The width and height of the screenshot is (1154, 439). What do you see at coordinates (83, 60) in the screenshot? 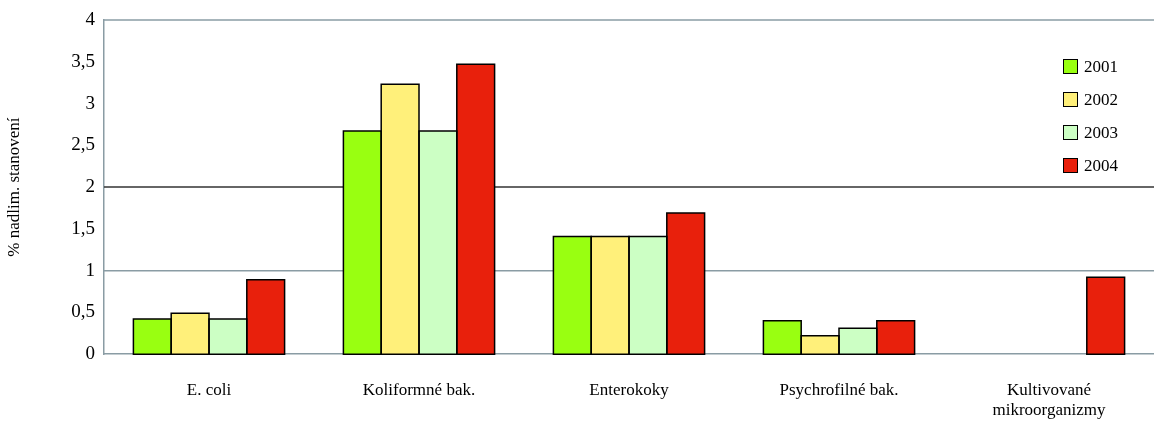
I see `y-tick-label: 3,5` at bounding box center [83, 60].